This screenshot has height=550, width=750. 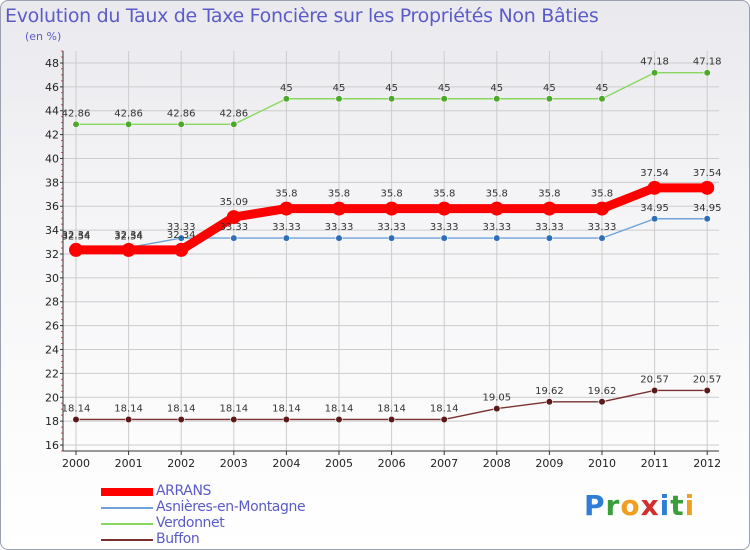 What do you see at coordinates (52, 397) in the screenshot?
I see `y-tick-label: 20` at bounding box center [52, 397].